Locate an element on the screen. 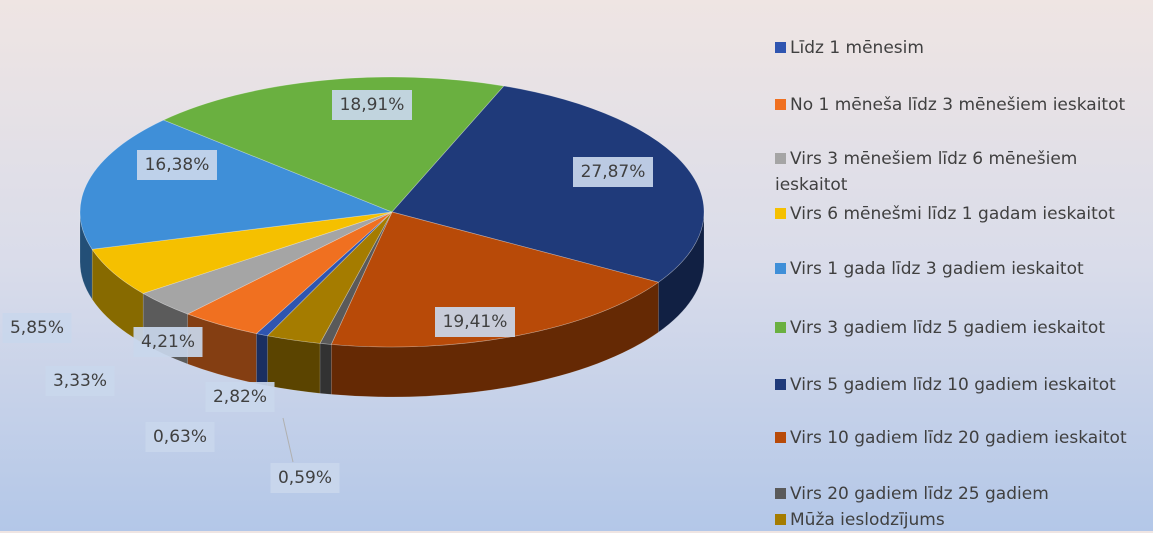 Image resolution: width=1153 pixels, height=533 pixels. data-label: 0,59% is located at coordinates (305, 478).